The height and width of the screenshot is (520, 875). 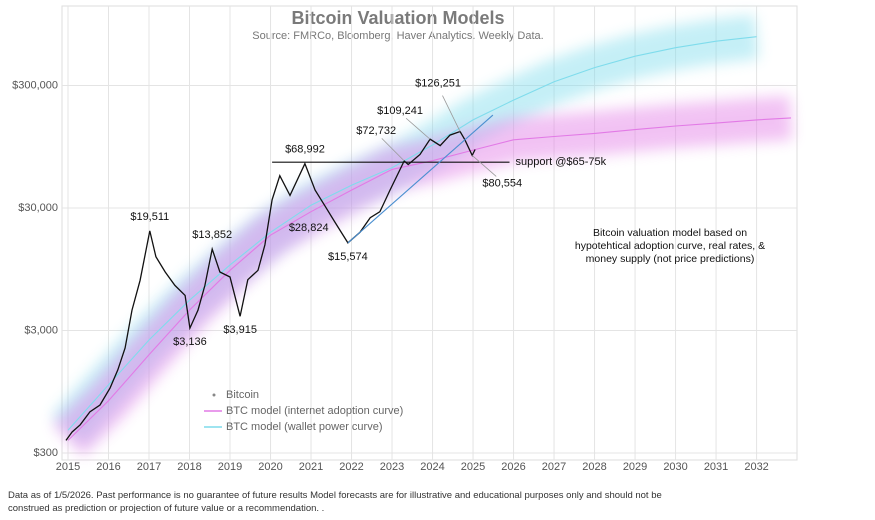 I want to click on data-label: $3,136, so click(x=190, y=342).